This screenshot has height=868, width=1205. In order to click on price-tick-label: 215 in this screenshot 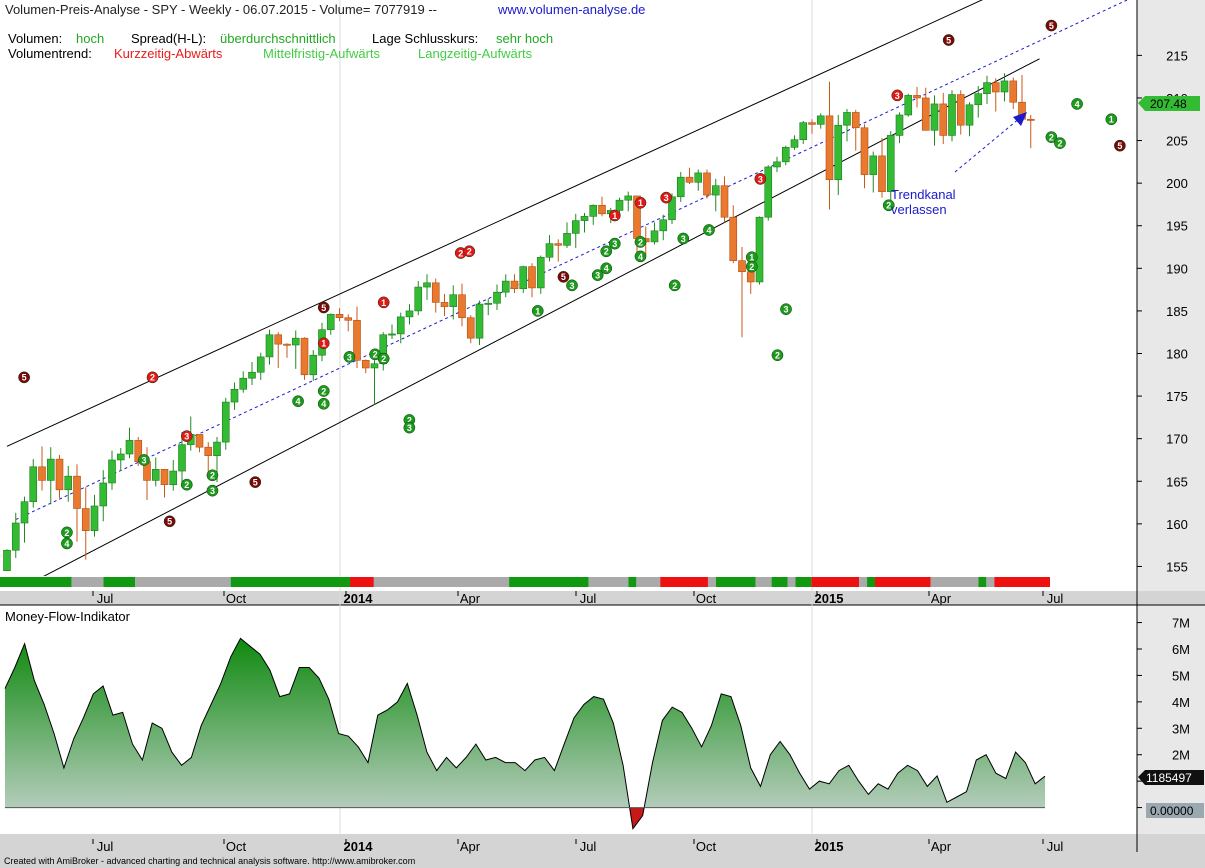, I will do `click(1177, 55)`.